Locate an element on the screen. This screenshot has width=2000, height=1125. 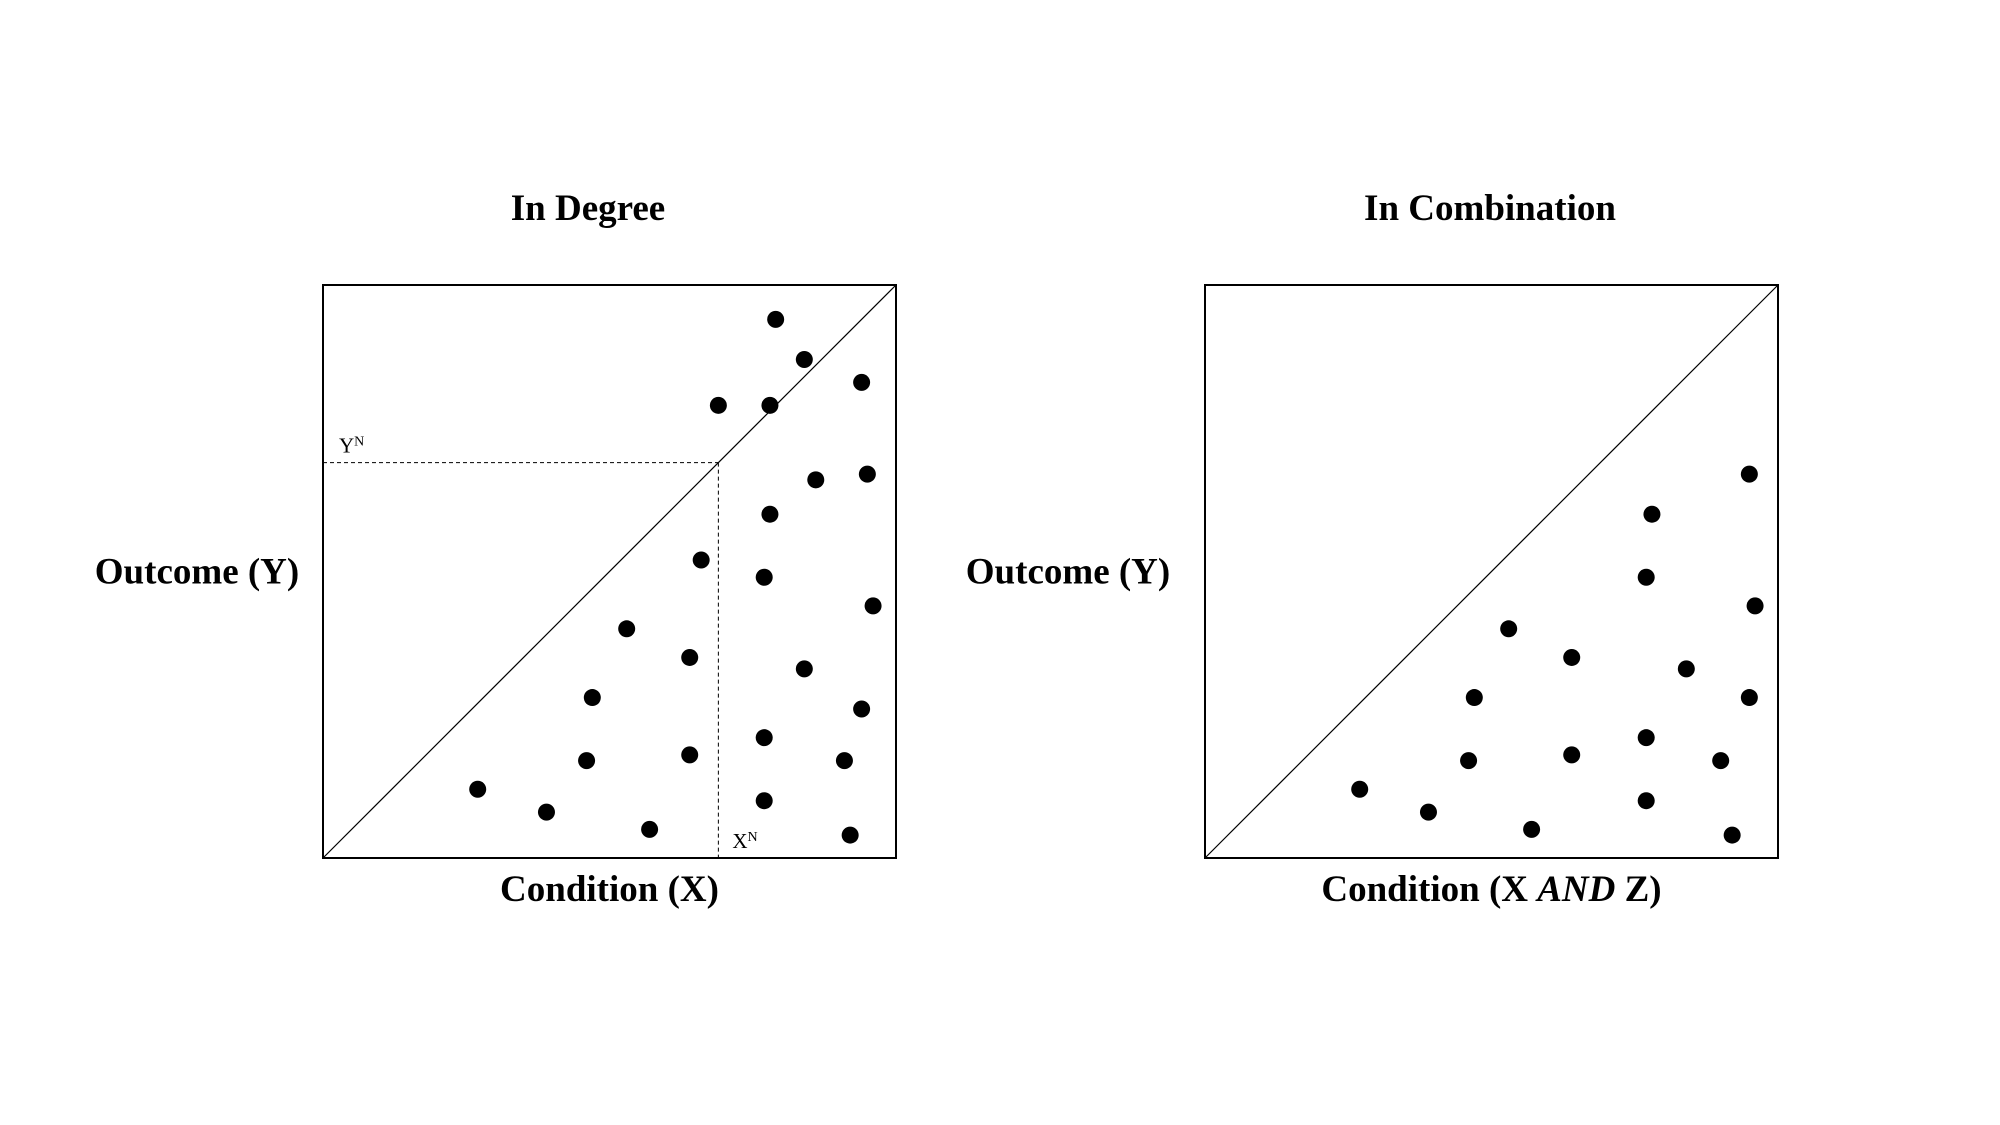
x-axis-label: Condition (X) is located at coordinates (609, 889).